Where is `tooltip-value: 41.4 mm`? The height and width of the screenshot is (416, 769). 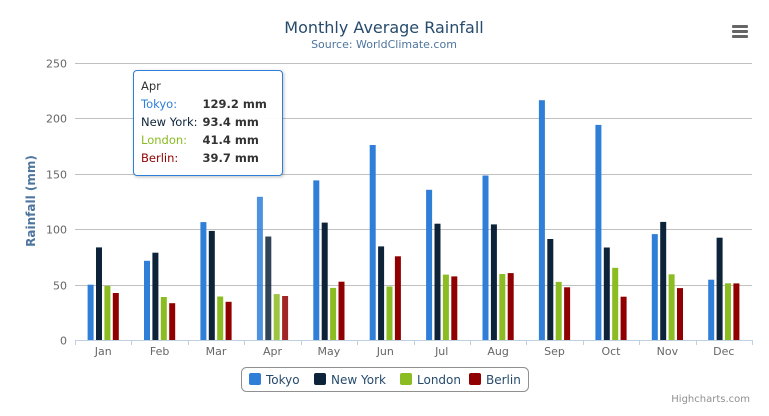 tooltip-value: 41.4 mm is located at coordinates (230, 140).